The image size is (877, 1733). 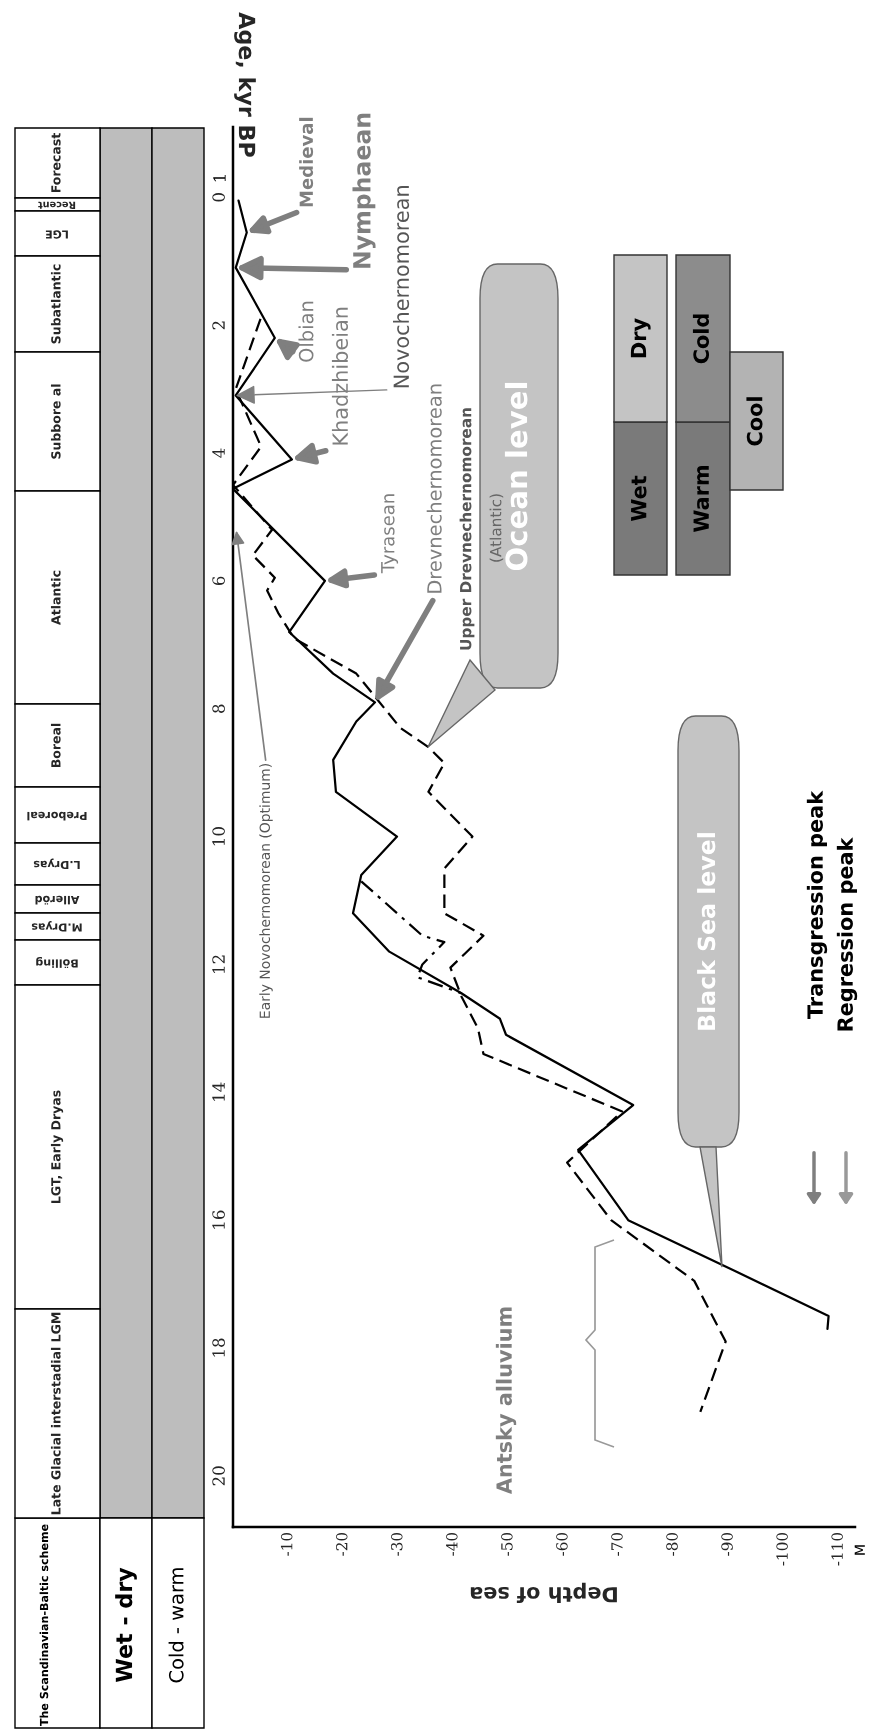 What do you see at coordinates (507, 1544) in the screenshot?
I see `x-tick-label: -50` at bounding box center [507, 1544].